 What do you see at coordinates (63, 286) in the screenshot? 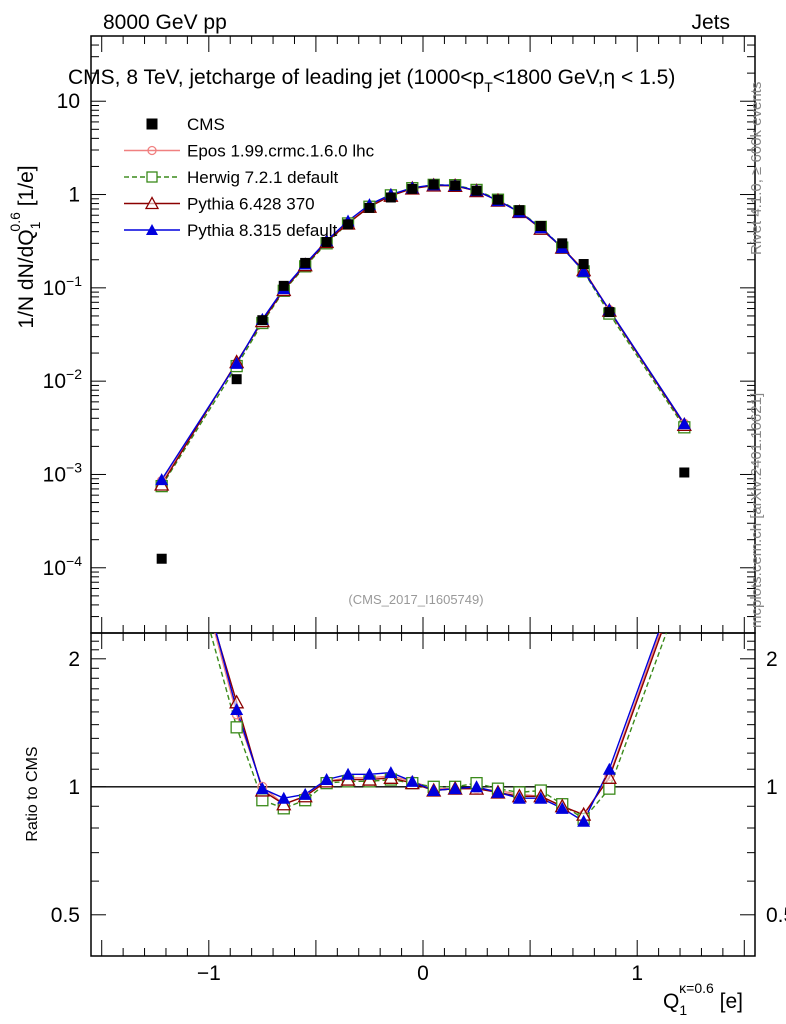
I see `y-tick-label: 10⁻¹` at bounding box center [63, 286].